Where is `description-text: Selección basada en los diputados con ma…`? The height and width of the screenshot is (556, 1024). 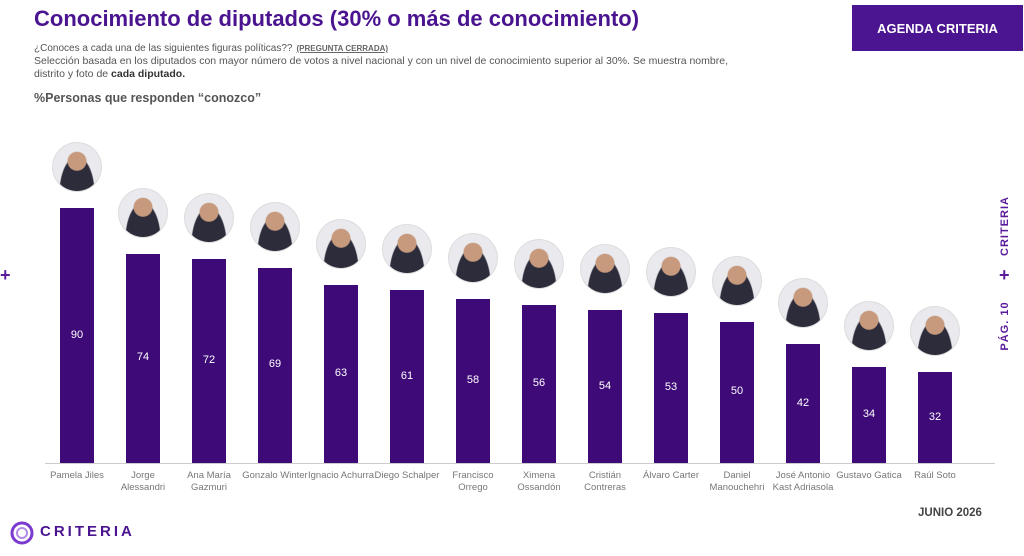
description-text: Selección basada en los diputados con ma… is located at coordinates (381, 67).